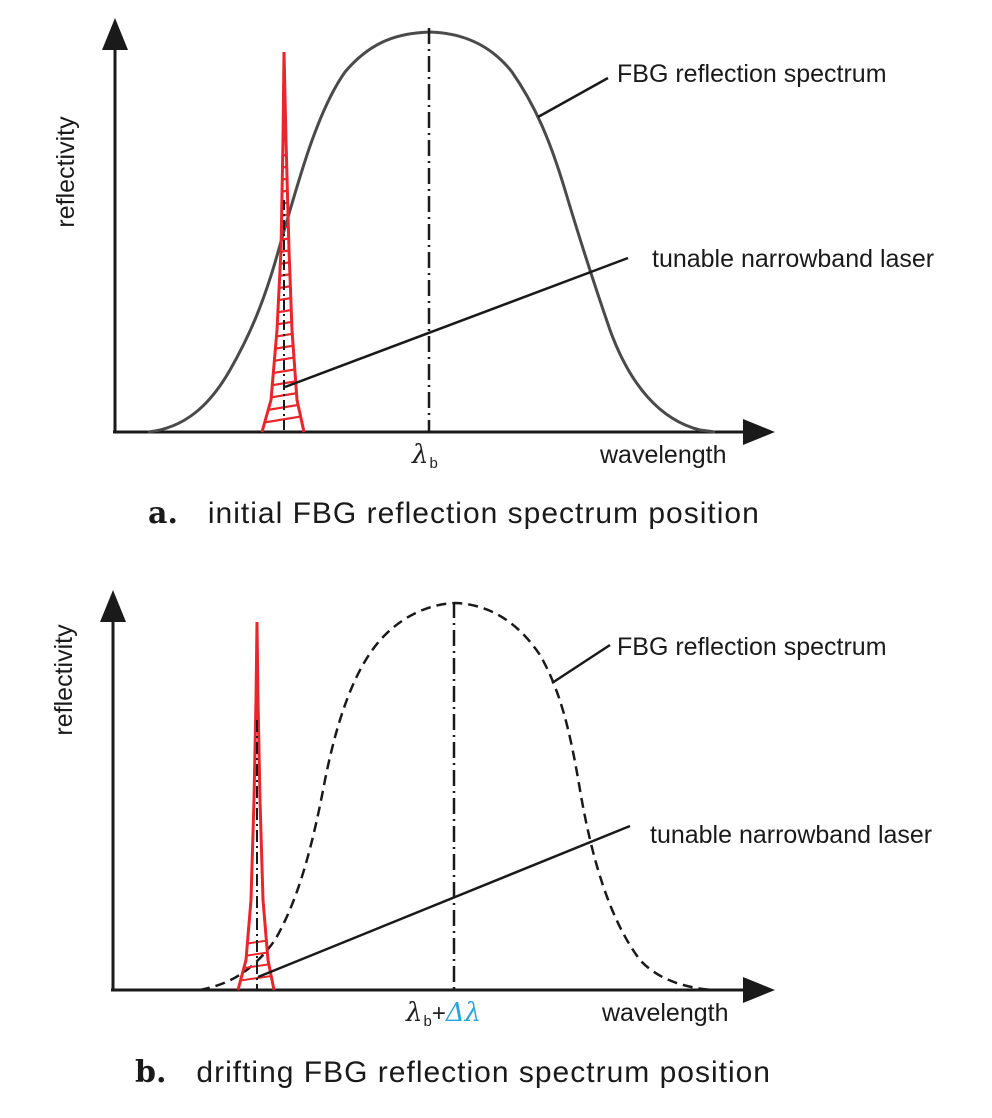  I want to click on laser-peak, so click(283, 242).